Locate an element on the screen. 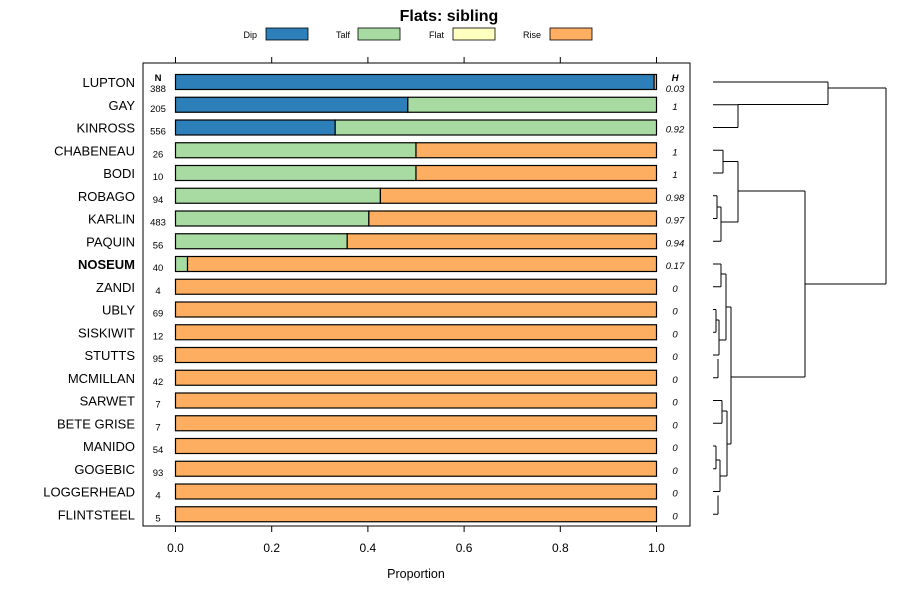  n-value-paquin: 56 is located at coordinates (158, 245).